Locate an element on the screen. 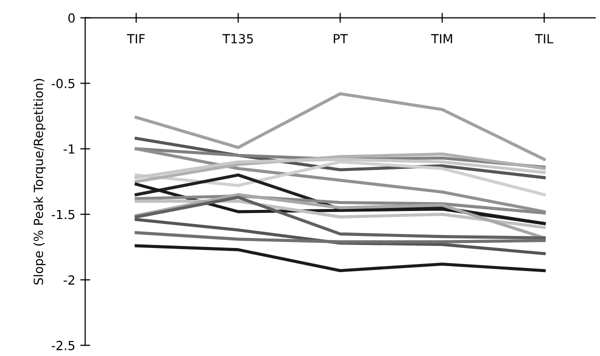  x-tick-label: TIM is located at coordinates (441, 39).